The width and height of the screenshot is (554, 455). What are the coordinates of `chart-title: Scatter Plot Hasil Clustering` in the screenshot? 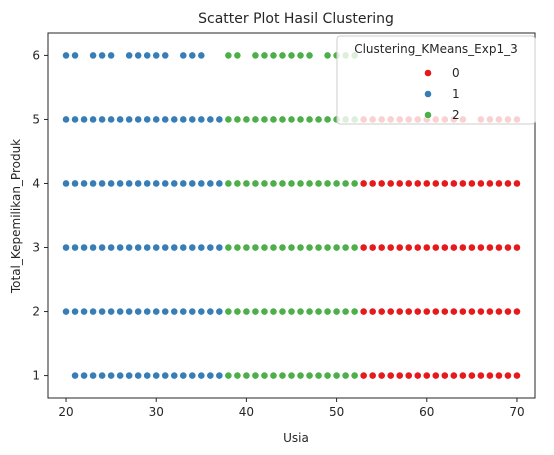 It's located at (296, 19).